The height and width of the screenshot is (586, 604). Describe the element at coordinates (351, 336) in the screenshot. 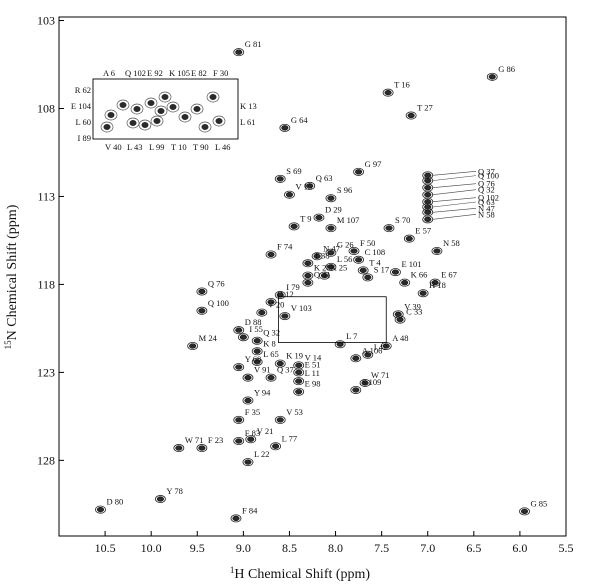

I see `peak-label: L 7` at that location.